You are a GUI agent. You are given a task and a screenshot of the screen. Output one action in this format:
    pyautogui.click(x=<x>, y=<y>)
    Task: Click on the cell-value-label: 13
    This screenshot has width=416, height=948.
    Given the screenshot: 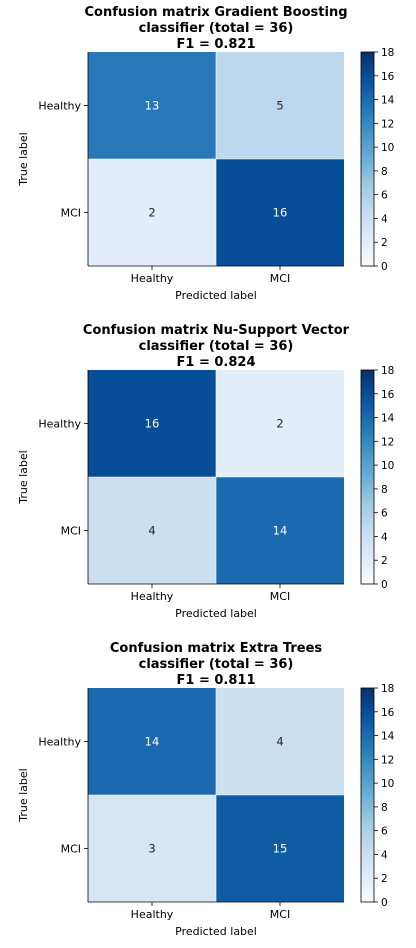 What is the action you would take?
    pyautogui.click(x=152, y=106)
    